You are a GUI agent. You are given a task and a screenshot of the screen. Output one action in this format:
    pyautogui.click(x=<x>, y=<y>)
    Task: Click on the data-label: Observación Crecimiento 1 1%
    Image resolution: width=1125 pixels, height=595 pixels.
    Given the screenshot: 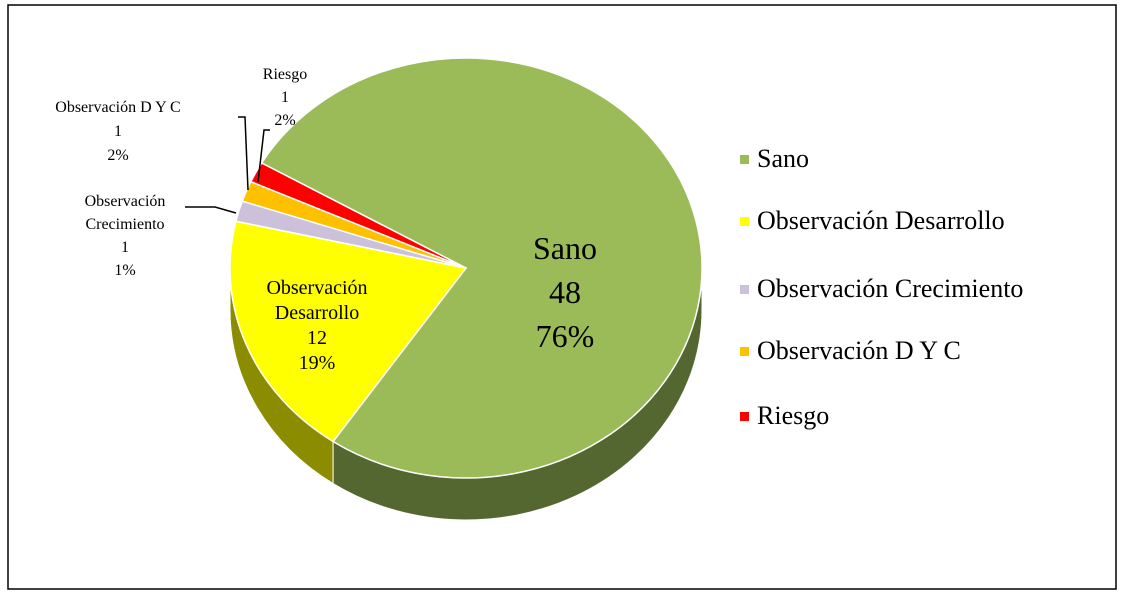 What is the action you would take?
    pyautogui.click(x=125, y=236)
    